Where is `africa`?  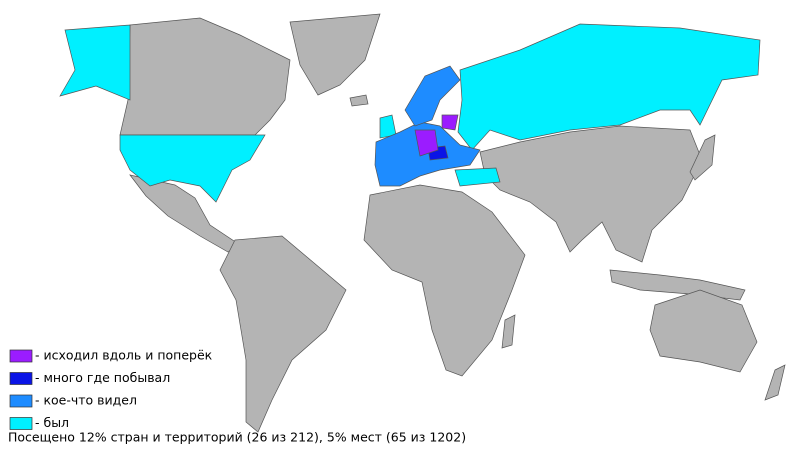
africa is located at coordinates (444, 280).